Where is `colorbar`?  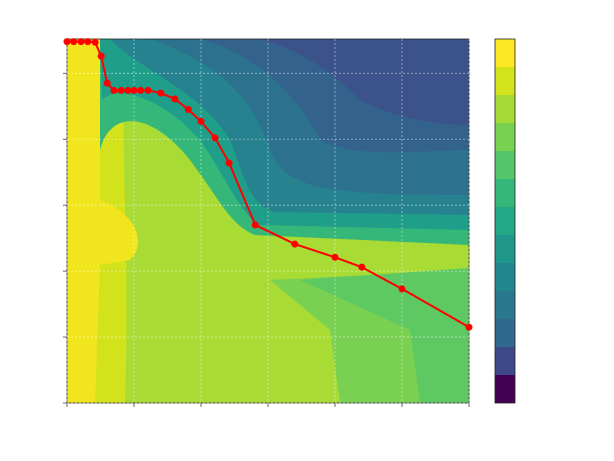 colorbar is located at coordinates (505, 221).